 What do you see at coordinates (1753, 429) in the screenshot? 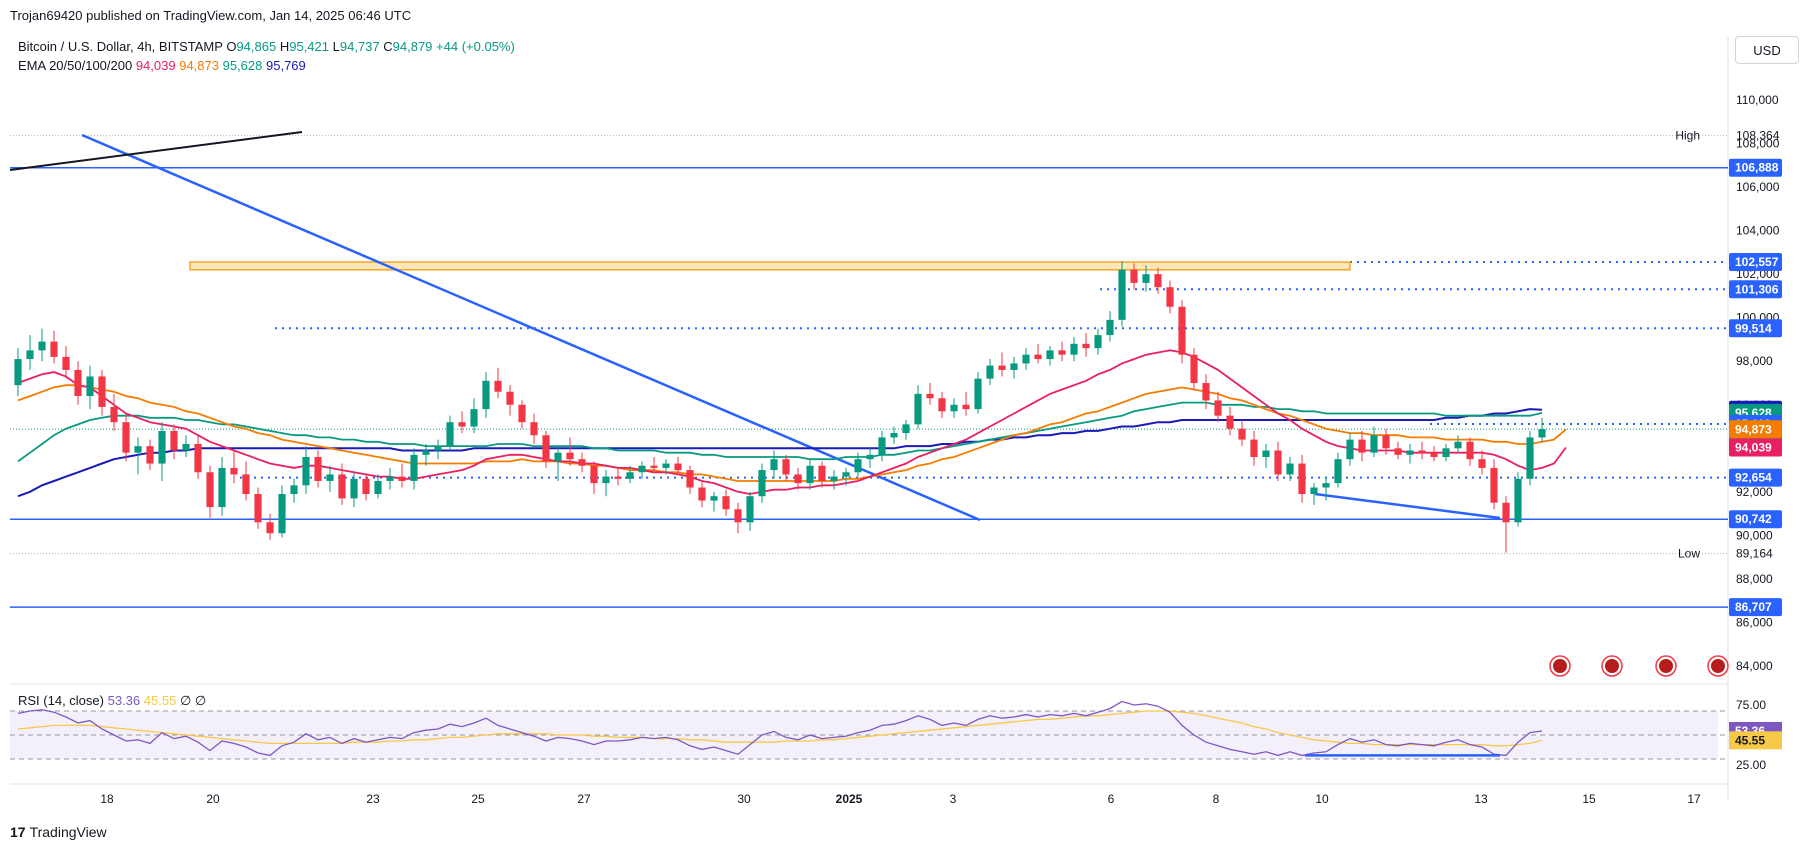
I see `price-label-text: 94,873` at bounding box center [1753, 429].